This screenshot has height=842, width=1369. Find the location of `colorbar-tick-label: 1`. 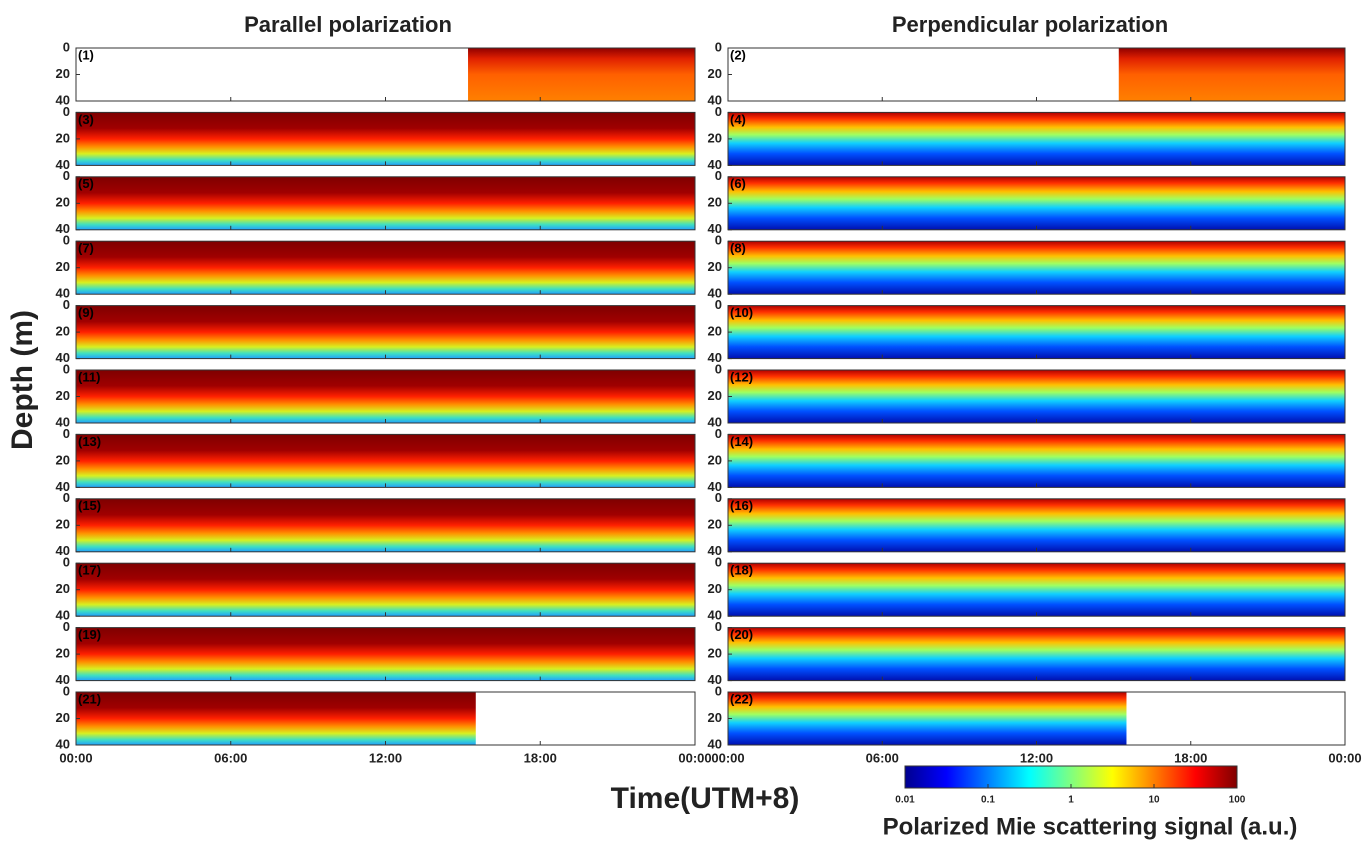

colorbar-tick-label: 1 is located at coordinates (1071, 800).